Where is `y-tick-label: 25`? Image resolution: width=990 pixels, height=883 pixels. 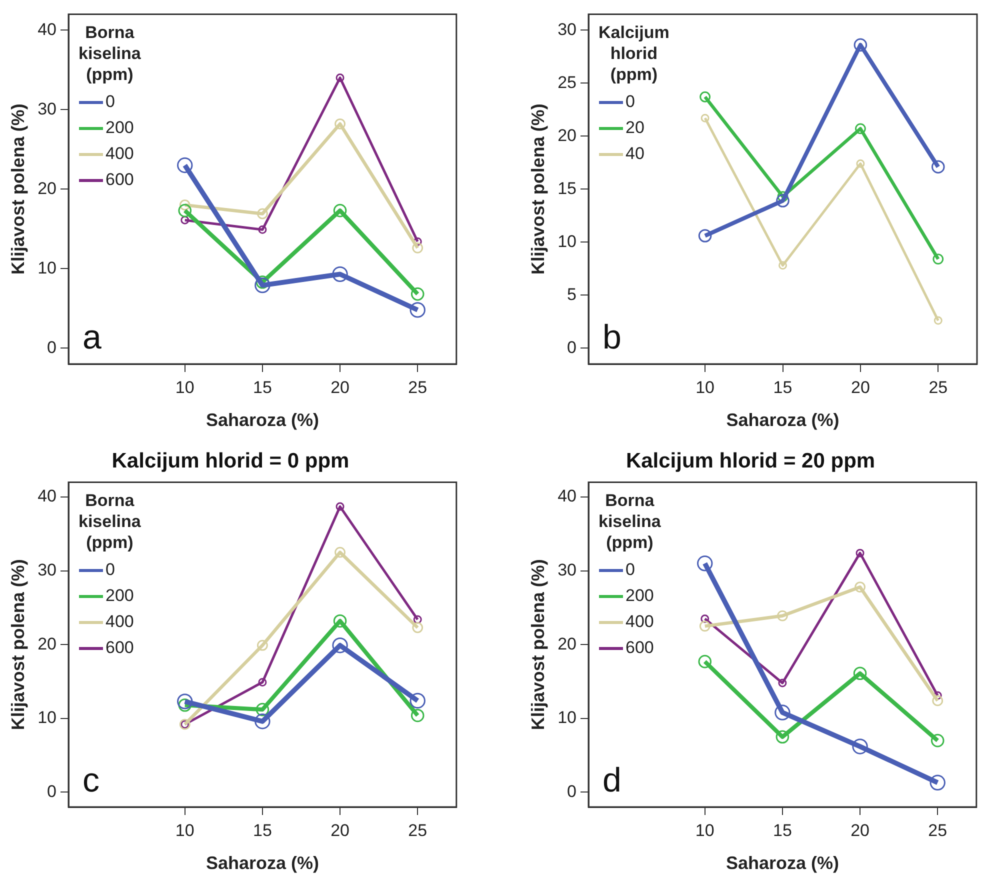 y-tick-label: 25 is located at coordinates (567, 82).